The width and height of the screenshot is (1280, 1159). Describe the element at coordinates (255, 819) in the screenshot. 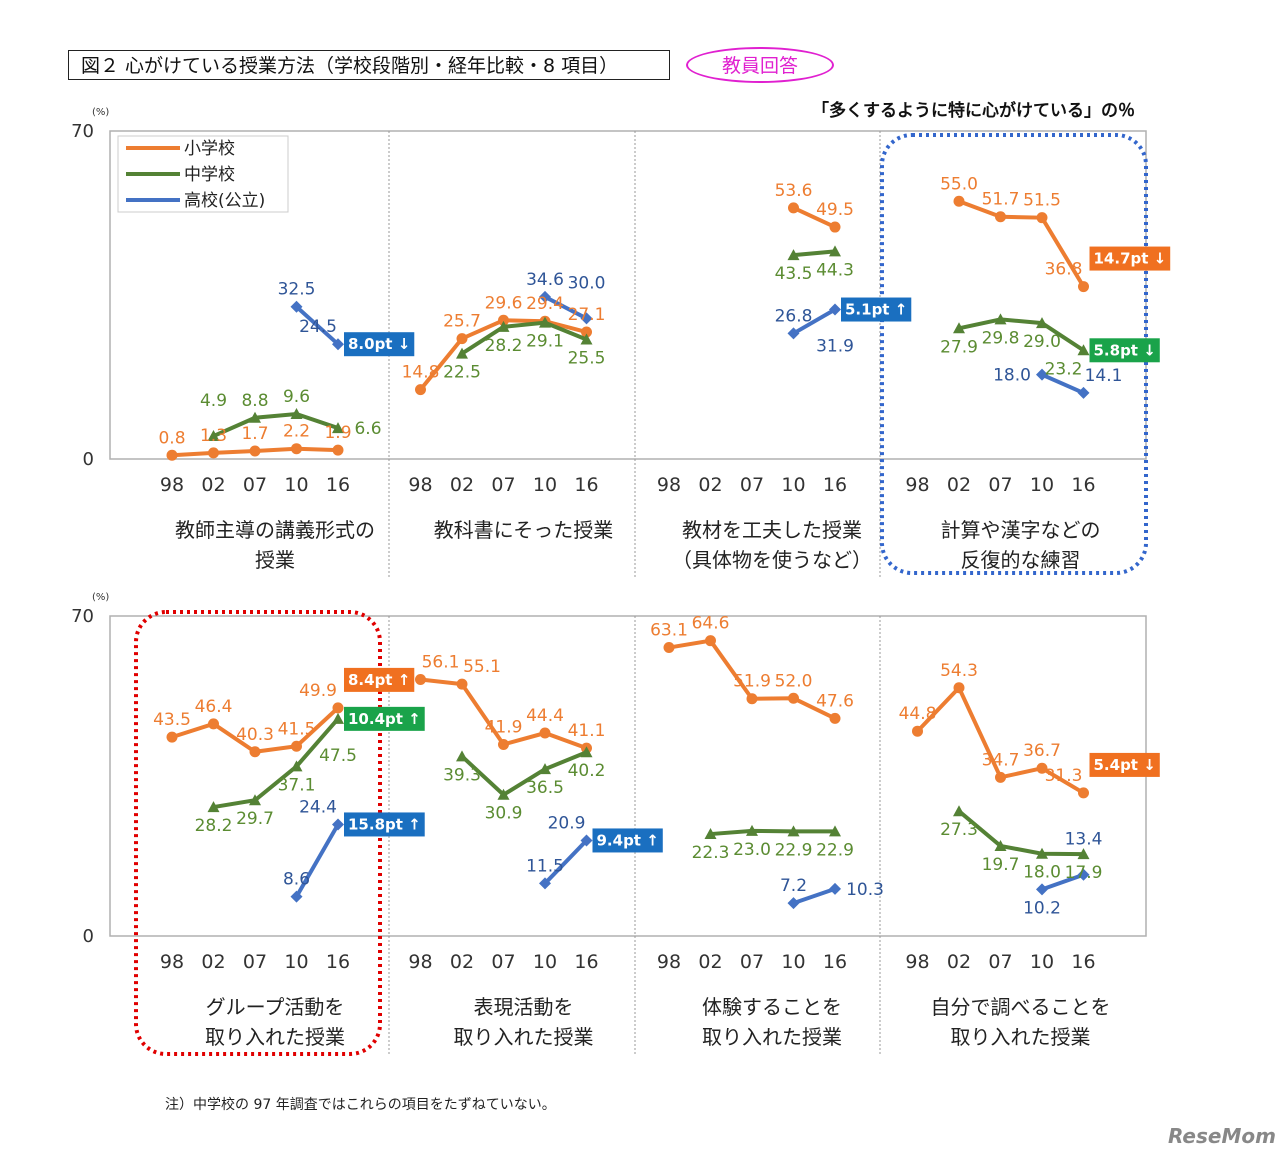

I see `data-label: 29.7` at that location.